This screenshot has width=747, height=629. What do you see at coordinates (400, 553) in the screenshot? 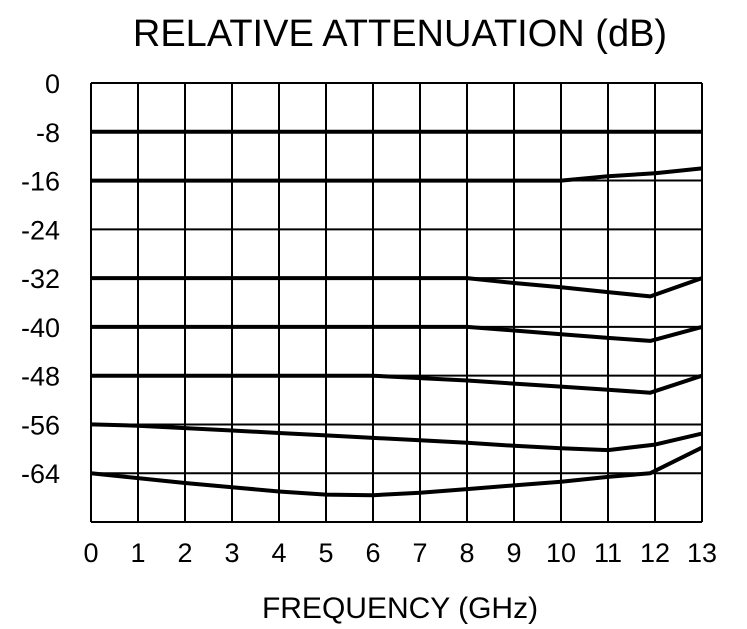
I see `x-tick-labels: 0 1 2 3 4 5 6 7 8 9 10 11 12 13` at bounding box center [400, 553].